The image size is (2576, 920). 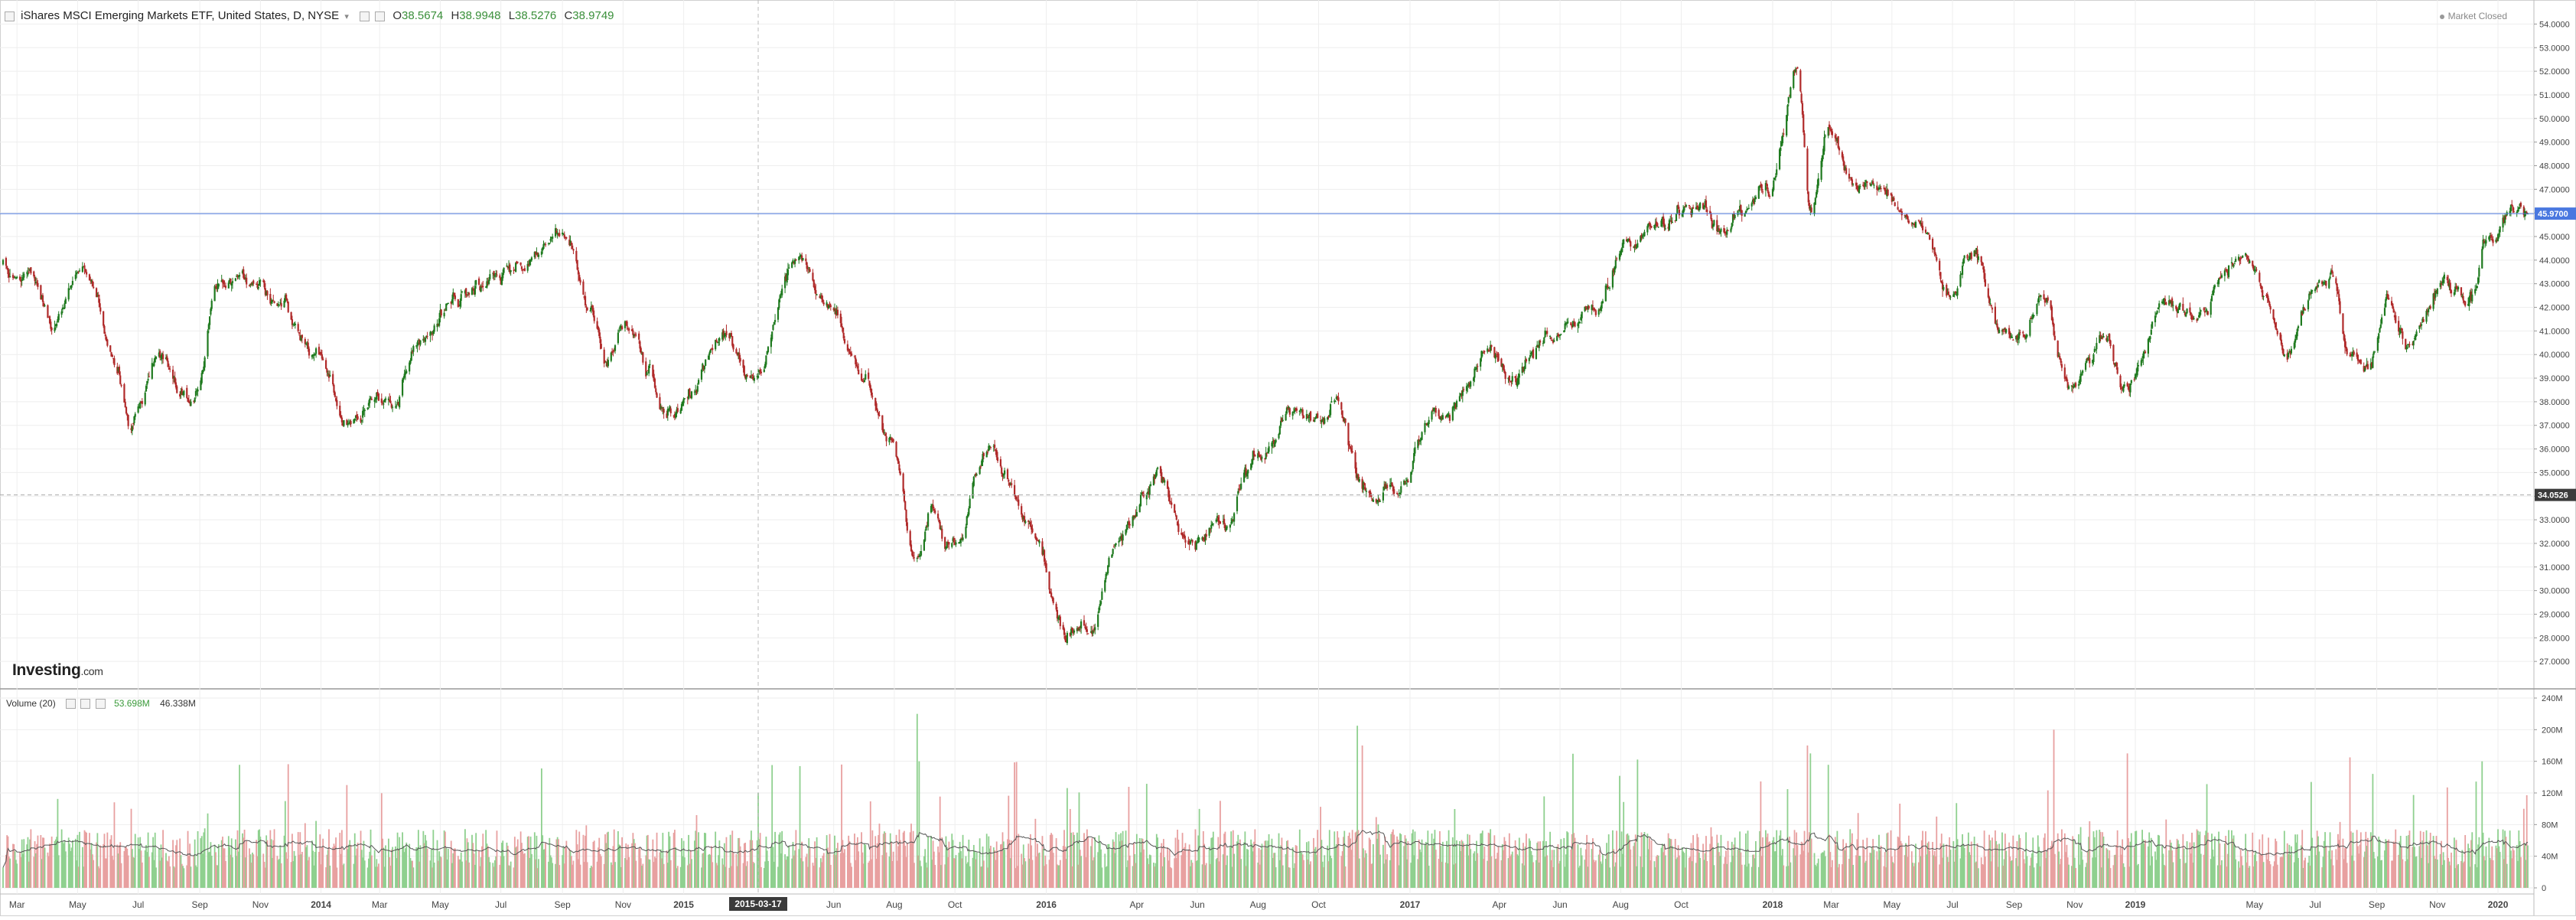 I want to click on time-tick-label: Mar, so click(x=380, y=904).